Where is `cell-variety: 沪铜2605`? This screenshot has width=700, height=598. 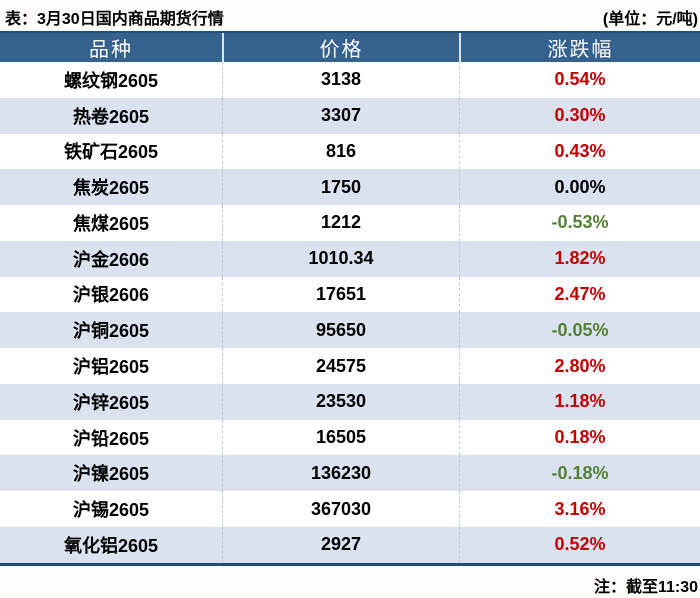 cell-variety: 沪铜2605 is located at coordinates (111, 331).